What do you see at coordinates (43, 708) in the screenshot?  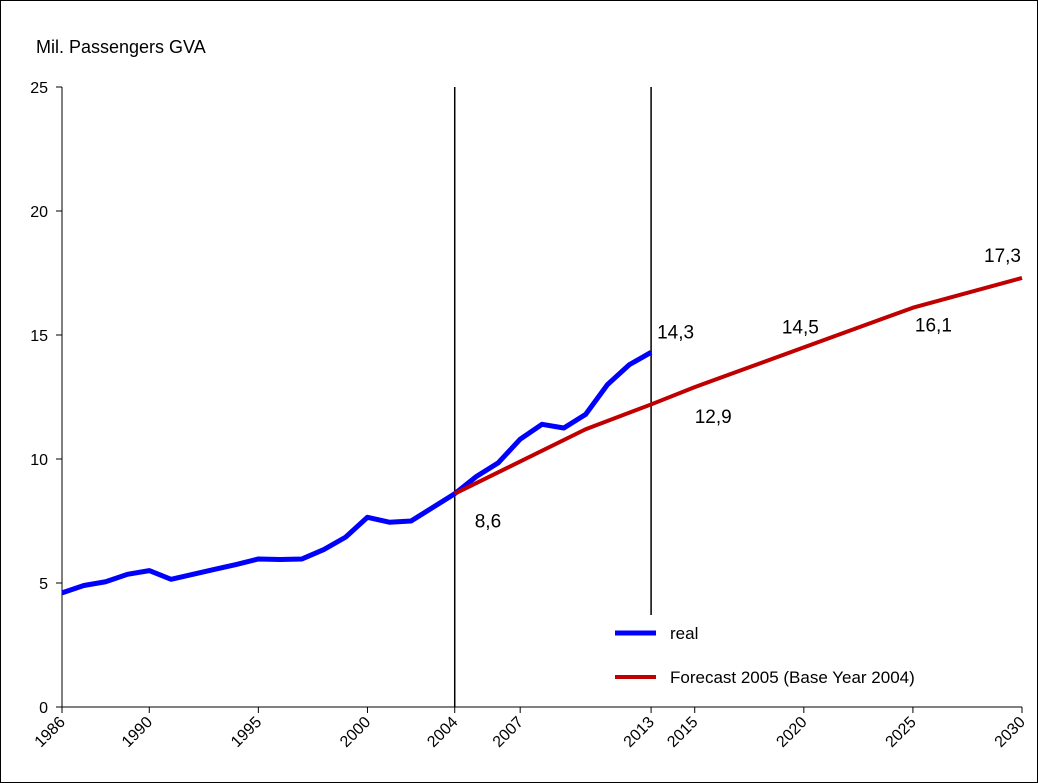 I see `y-tick-label: 0` at bounding box center [43, 708].